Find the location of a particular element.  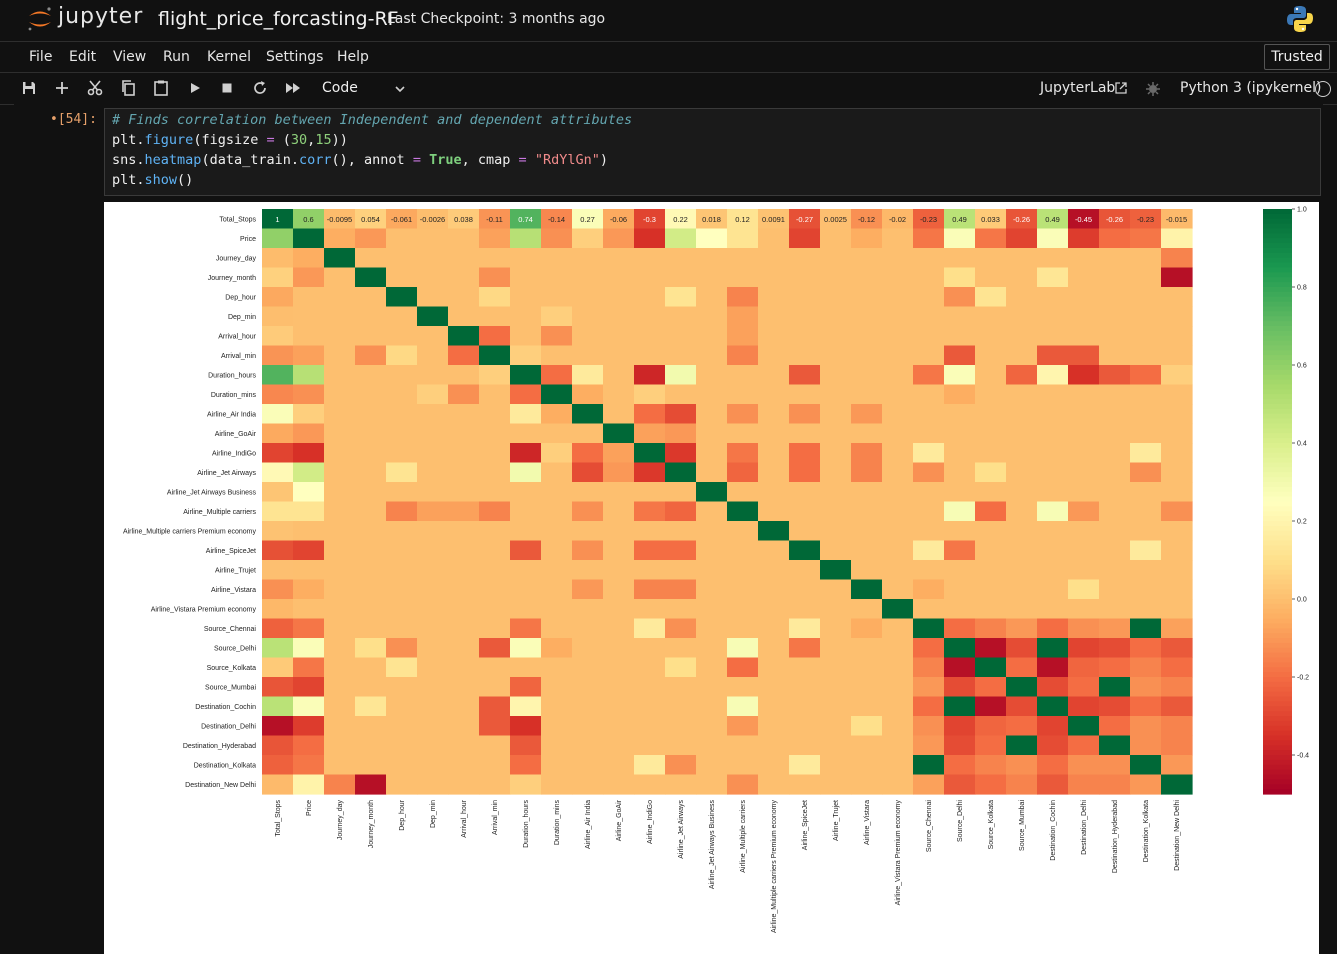

stop-icon is located at coordinates (227, 88).